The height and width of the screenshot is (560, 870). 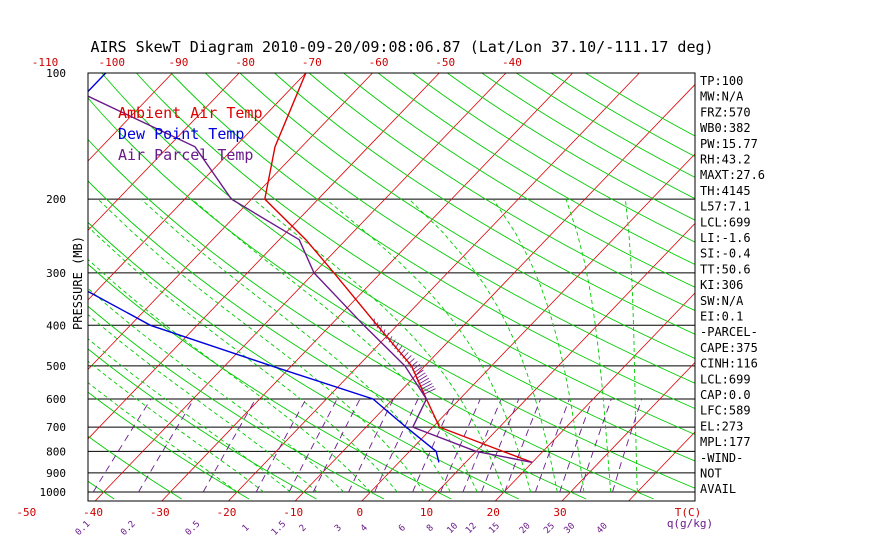 What do you see at coordinates (602, 528) in the screenshot?
I see `mixing-ratio-label: 40` at bounding box center [602, 528].